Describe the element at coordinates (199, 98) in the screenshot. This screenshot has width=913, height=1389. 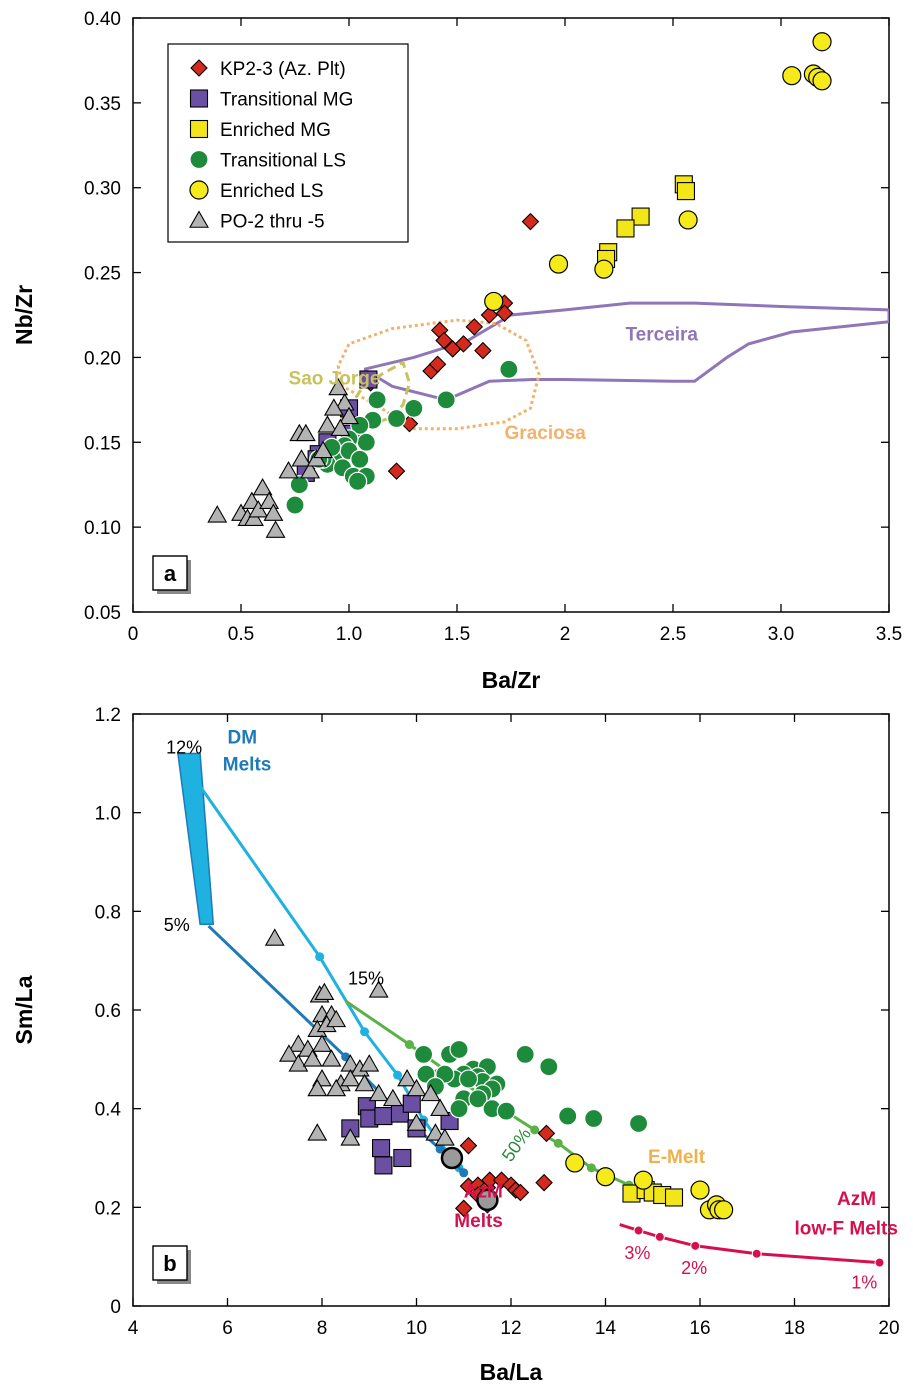
I see `legend-marker-tmg` at that location.